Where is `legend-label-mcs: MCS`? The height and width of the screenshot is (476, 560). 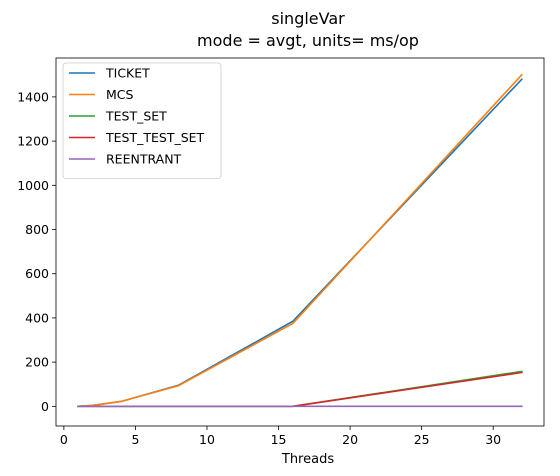
legend-label-mcs: MCS is located at coordinates (120, 94).